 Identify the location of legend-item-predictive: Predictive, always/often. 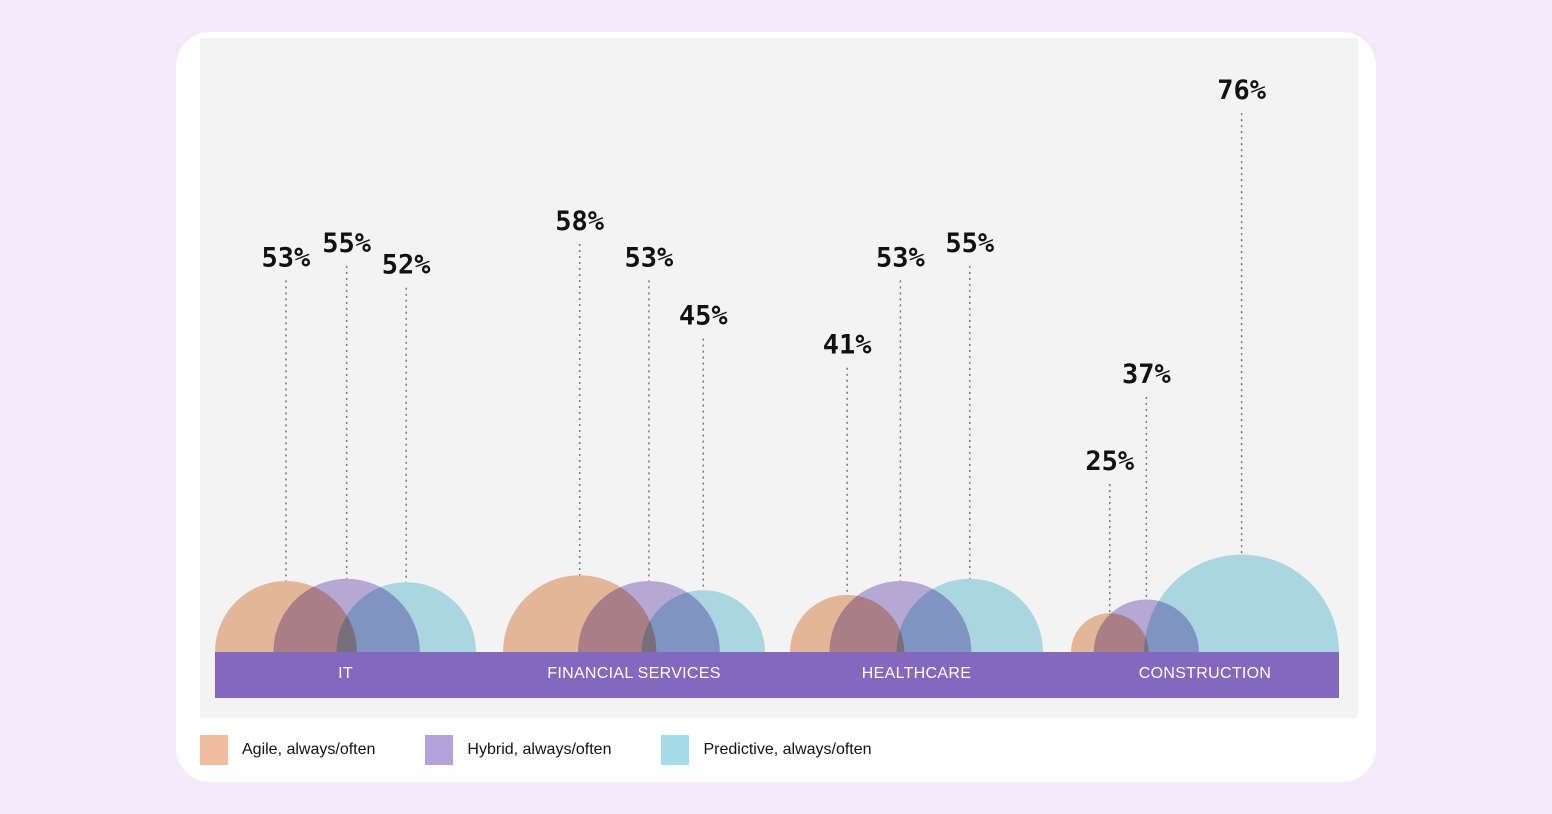
(766, 750).